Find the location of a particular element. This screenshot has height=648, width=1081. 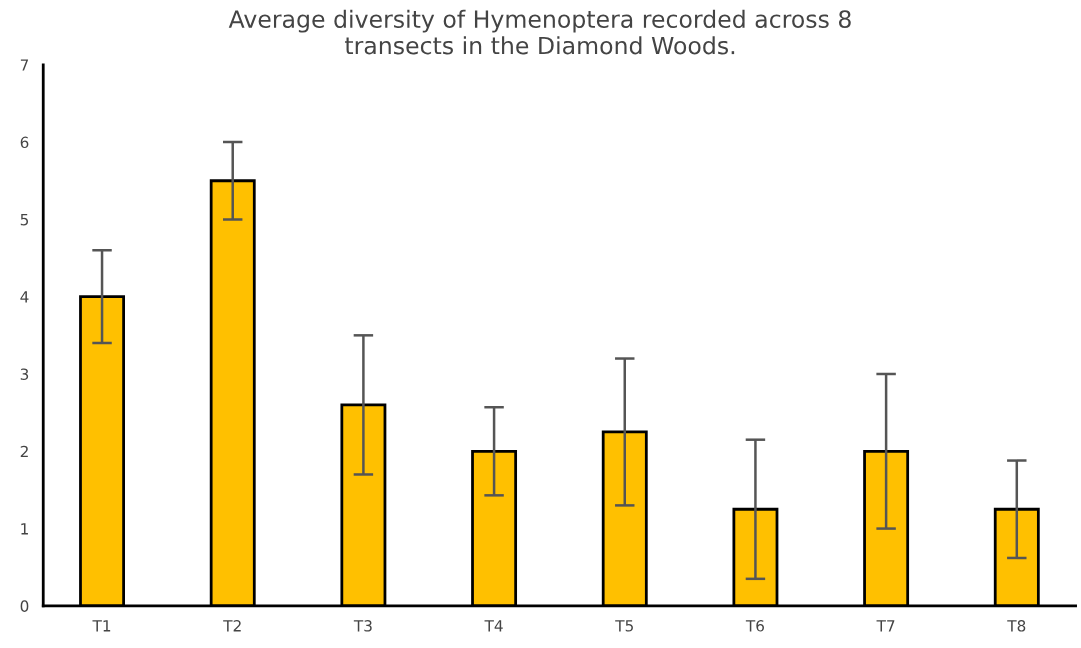

y-tick-label: 1 is located at coordinates (24, 529).